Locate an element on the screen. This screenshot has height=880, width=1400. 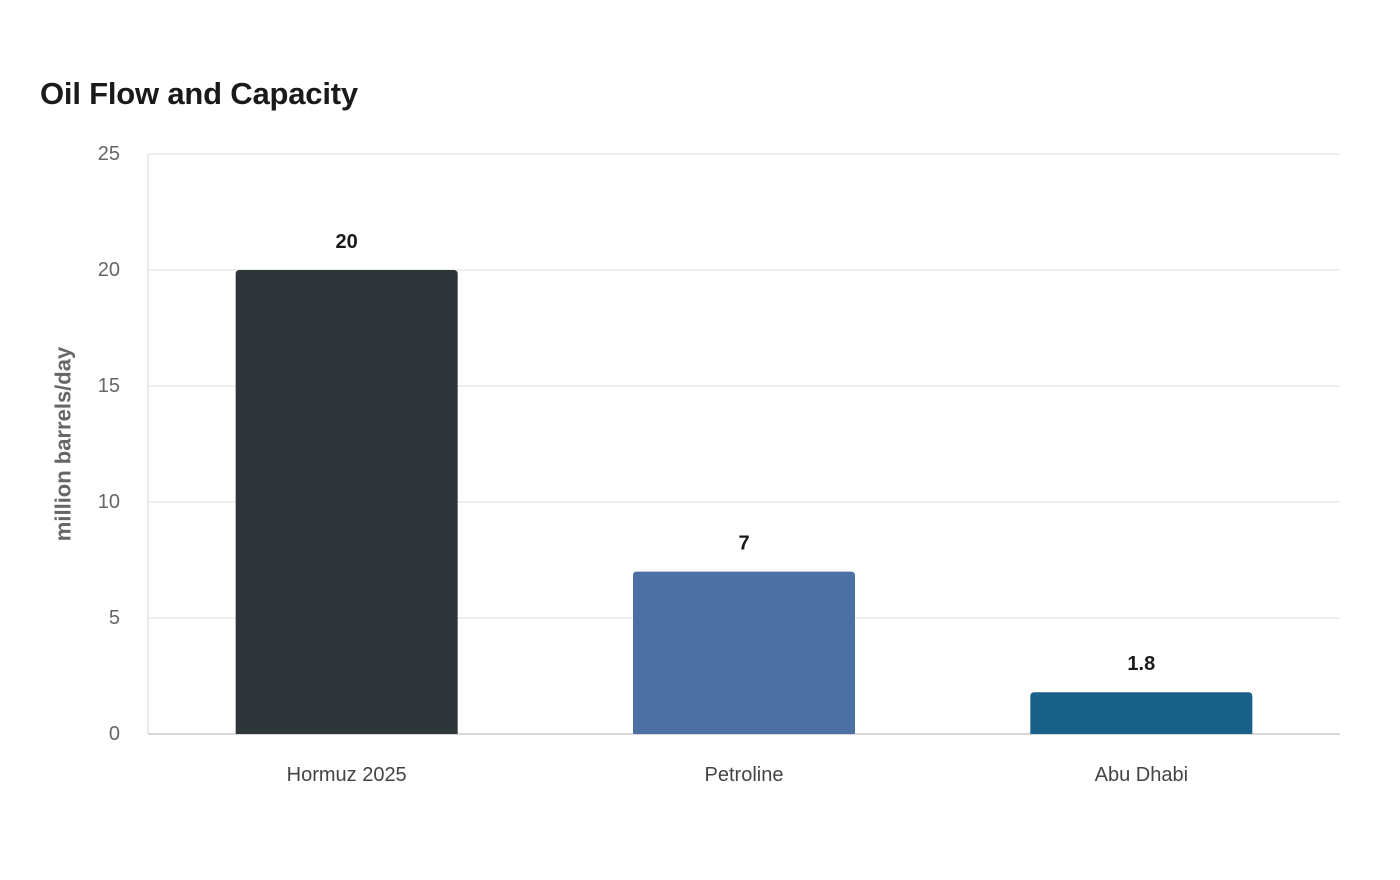
bar-hormuz-2025 is located at coordinates (346, 502).